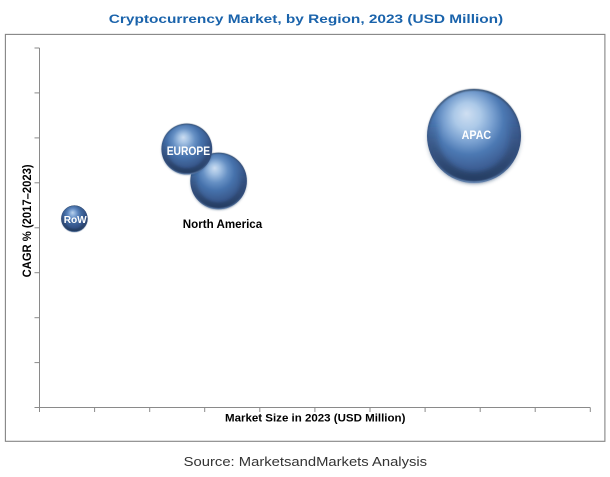  I want to click on svg-text:Market Size in 2023 (USD Milli: Market Size in 2023 (USD Million), so click(315, 418).